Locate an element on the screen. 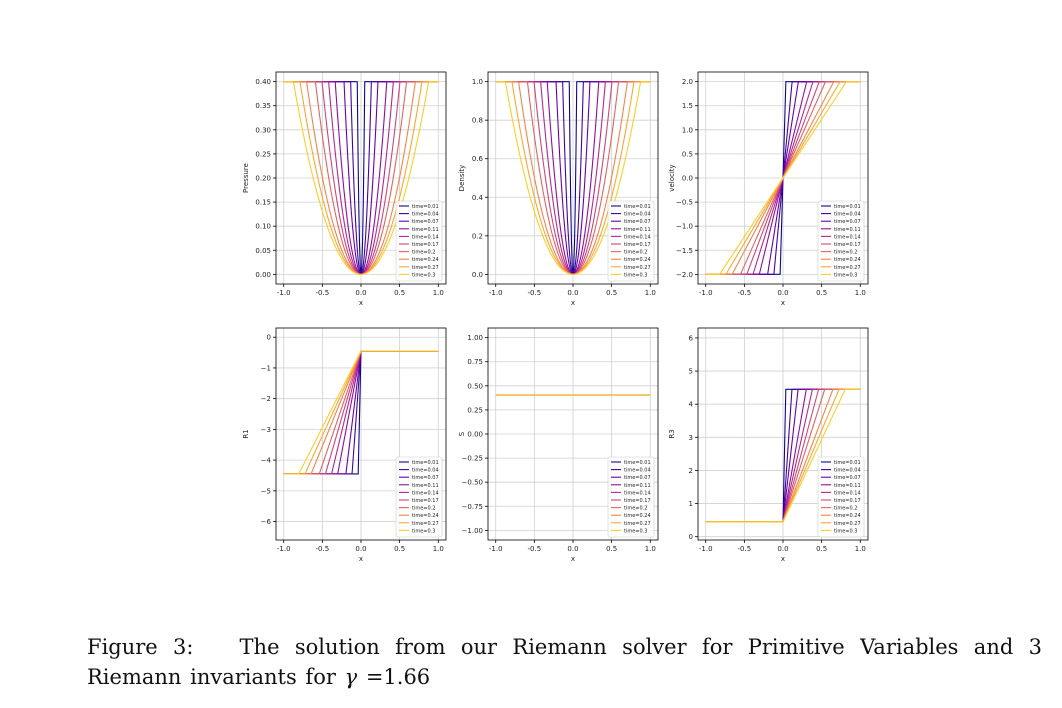 This screenshot has height=708, width=1062. y-tick-label: 4 is located at coordinates (691, 405).